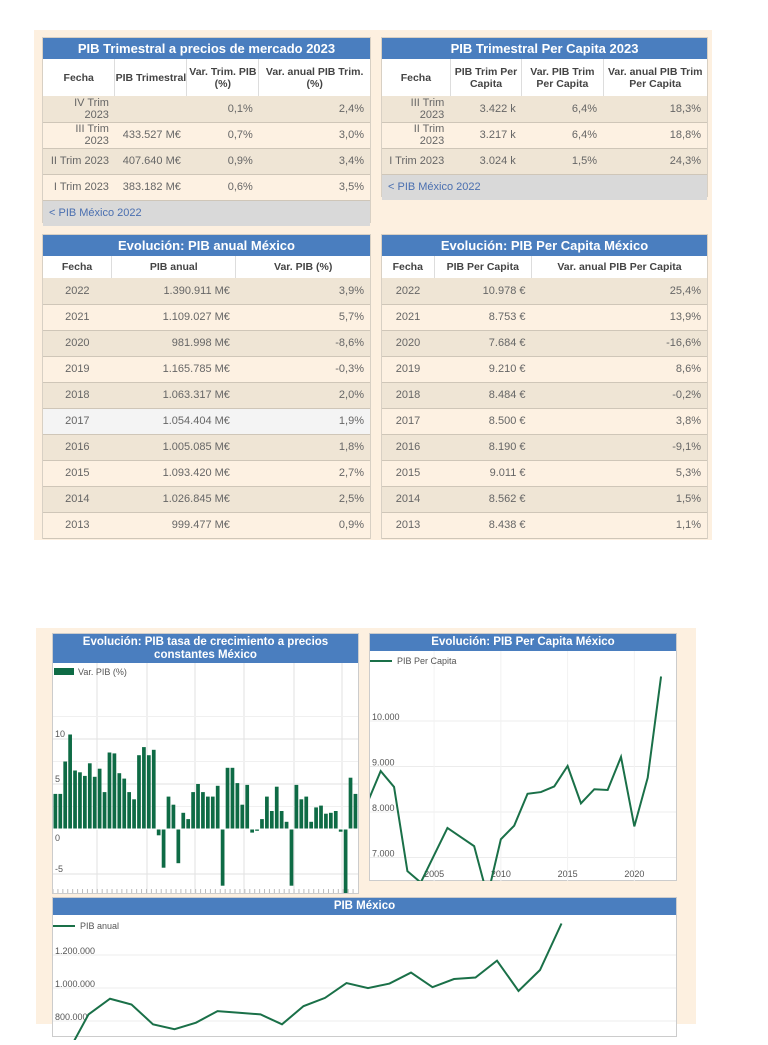  Describe the element at coordinates (173, 395) in the screenshot. I see `table-cell: 1.063.317 M€` at that location.